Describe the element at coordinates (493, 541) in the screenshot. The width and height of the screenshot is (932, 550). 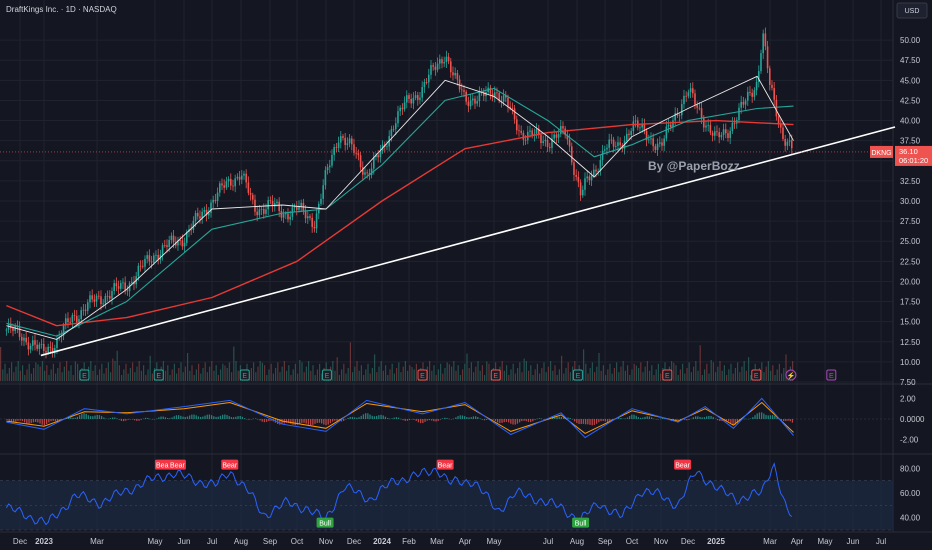
I see `time-axis-tick: May` at that location.